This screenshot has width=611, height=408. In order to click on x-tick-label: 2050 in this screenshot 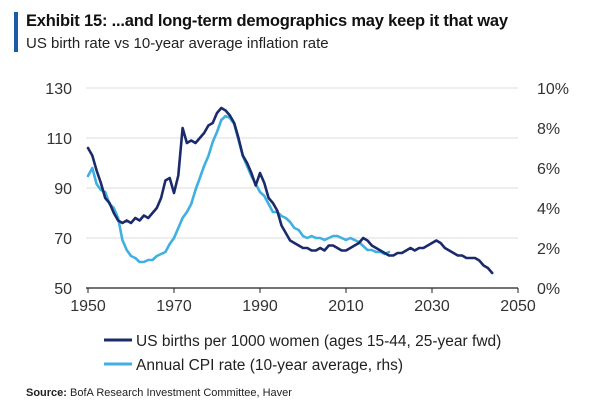, I will do `click(518, 306)`.